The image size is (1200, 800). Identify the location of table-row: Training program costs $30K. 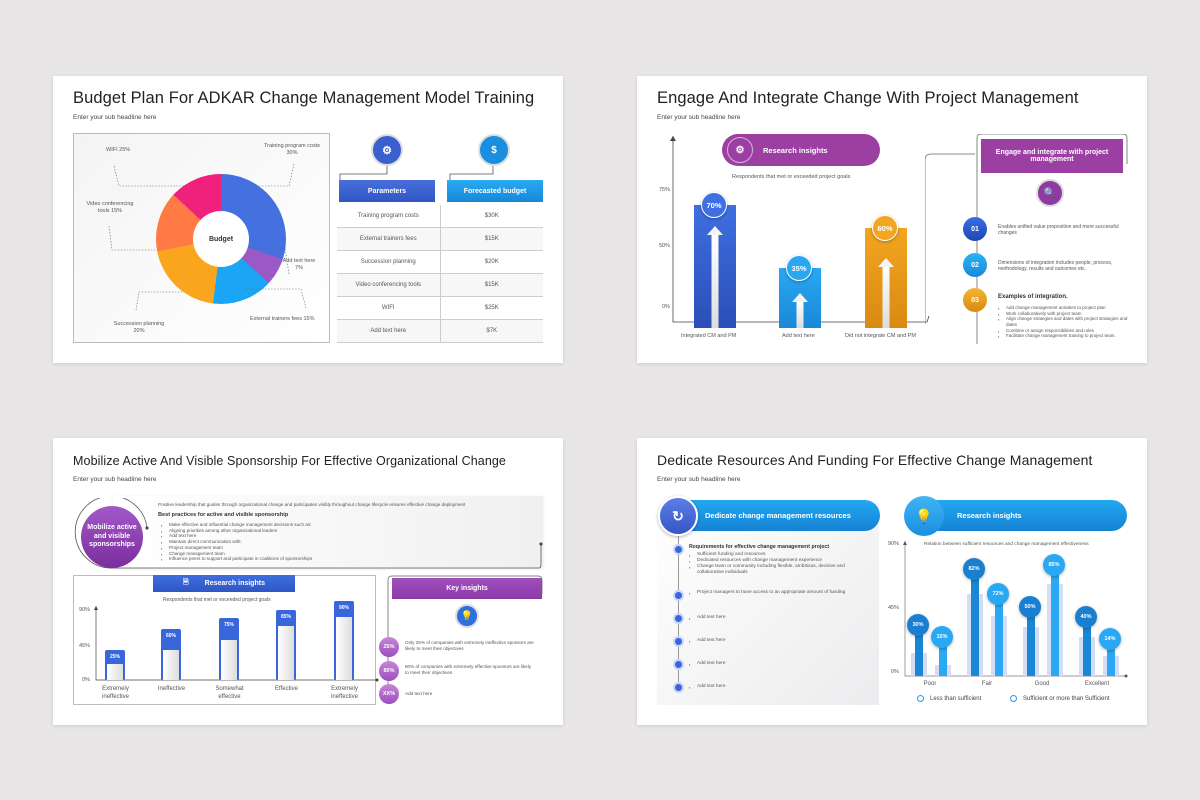
(440, 216).